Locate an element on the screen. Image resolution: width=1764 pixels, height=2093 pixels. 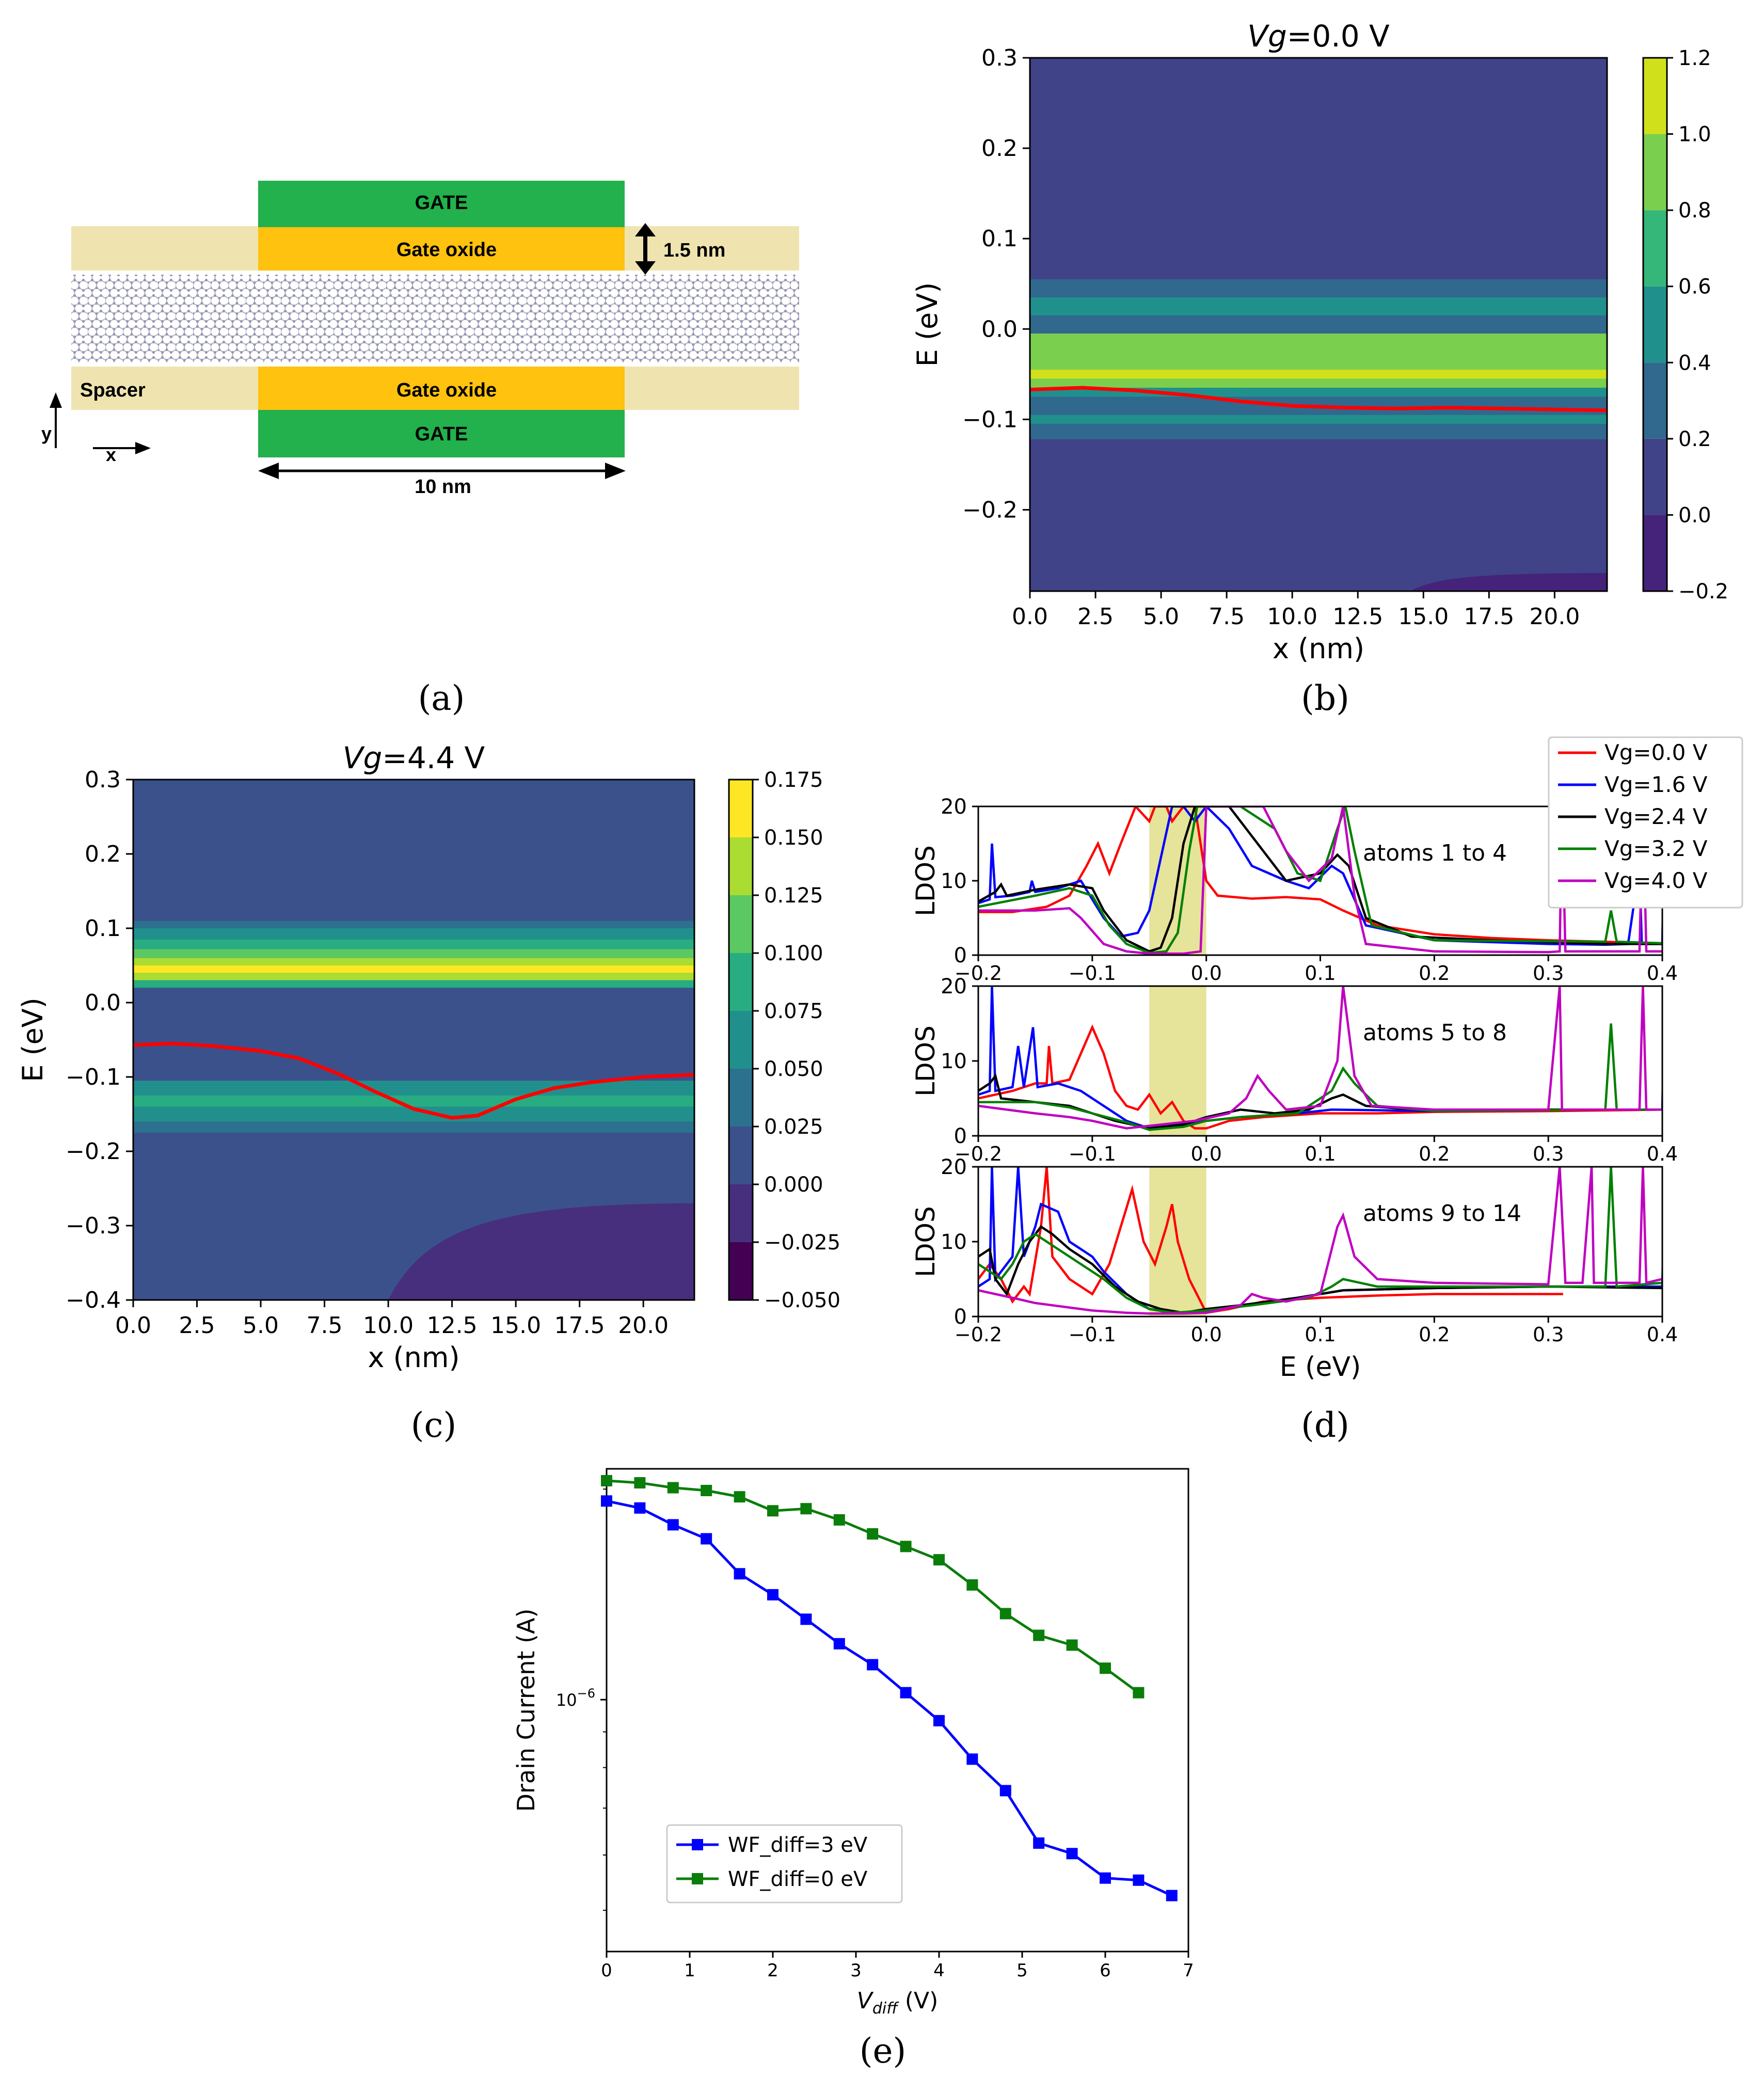
y-tick-exponent: −6 is located at coordinates (586, 1693).